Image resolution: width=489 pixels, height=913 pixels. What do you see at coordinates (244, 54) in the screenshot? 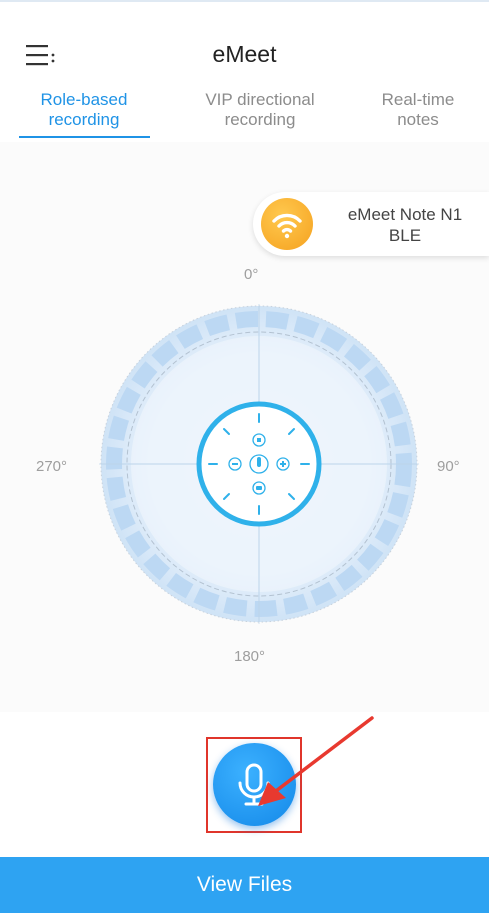
I see `page-title: eMeet` at bounding box center [244, 54].